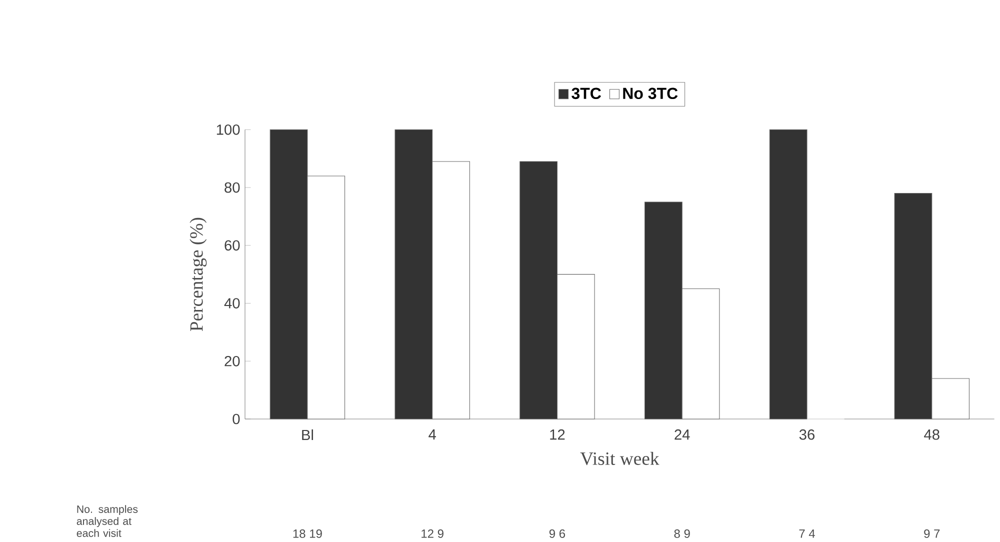 Image resolution: width=1000 pixels, height=542 pixels. Describe the element at coordinates (433, 533) in the screenshot. I see `text: 12 9` at that location.